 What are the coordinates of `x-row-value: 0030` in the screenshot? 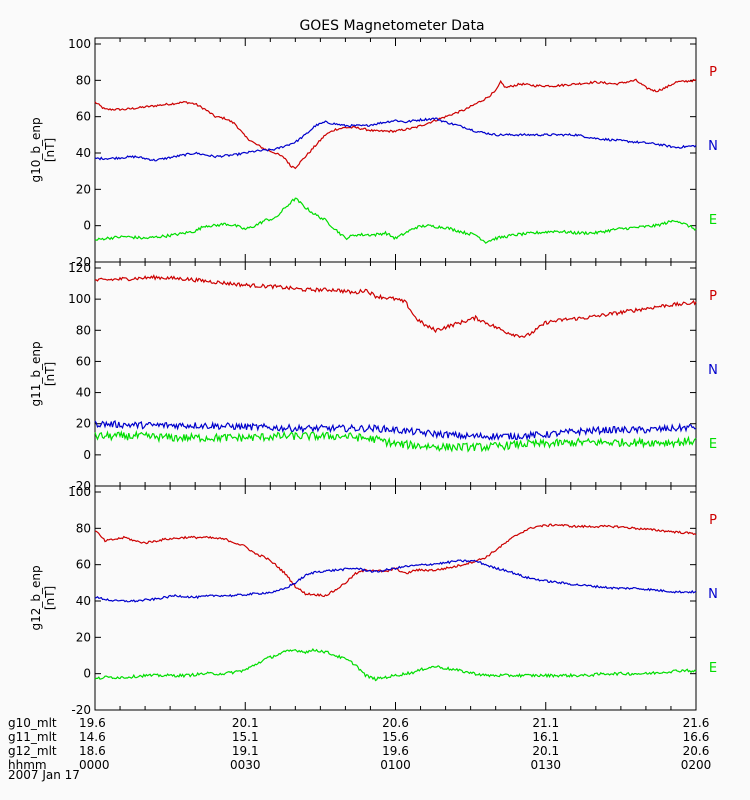 It's located at (245, 765).